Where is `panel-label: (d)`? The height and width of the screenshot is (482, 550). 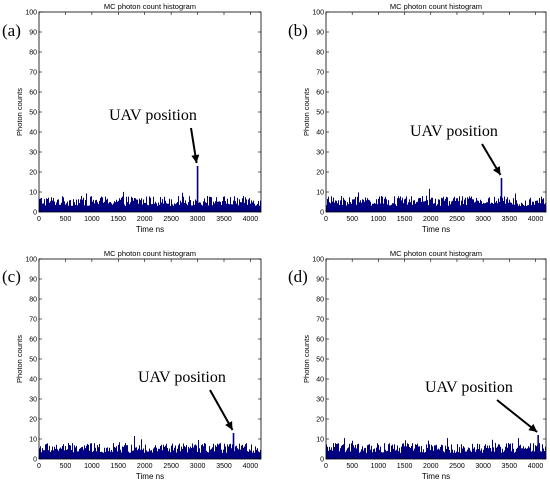
panel-label: (d) is located at coordinates (298, 276).